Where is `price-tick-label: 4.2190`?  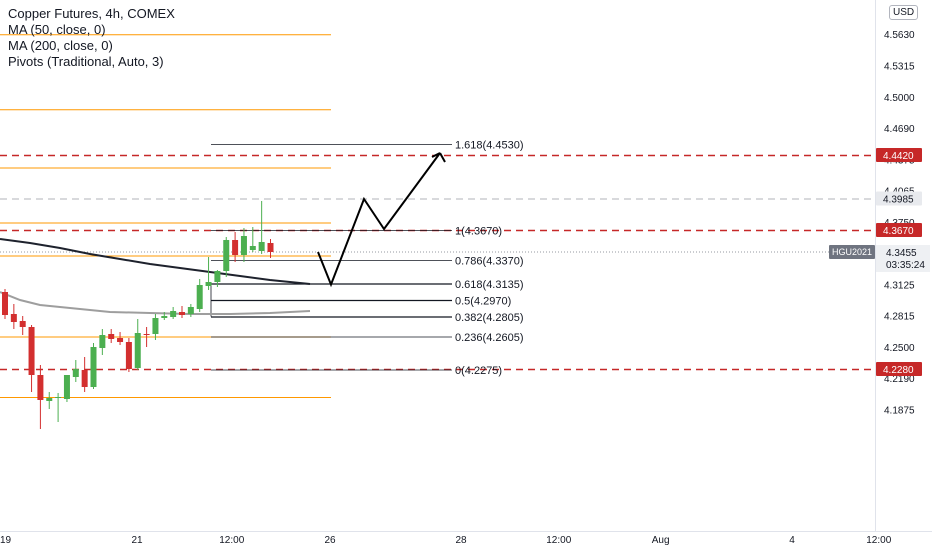
price-tick-label: 4.2190 is located at coordinates (899, 379).